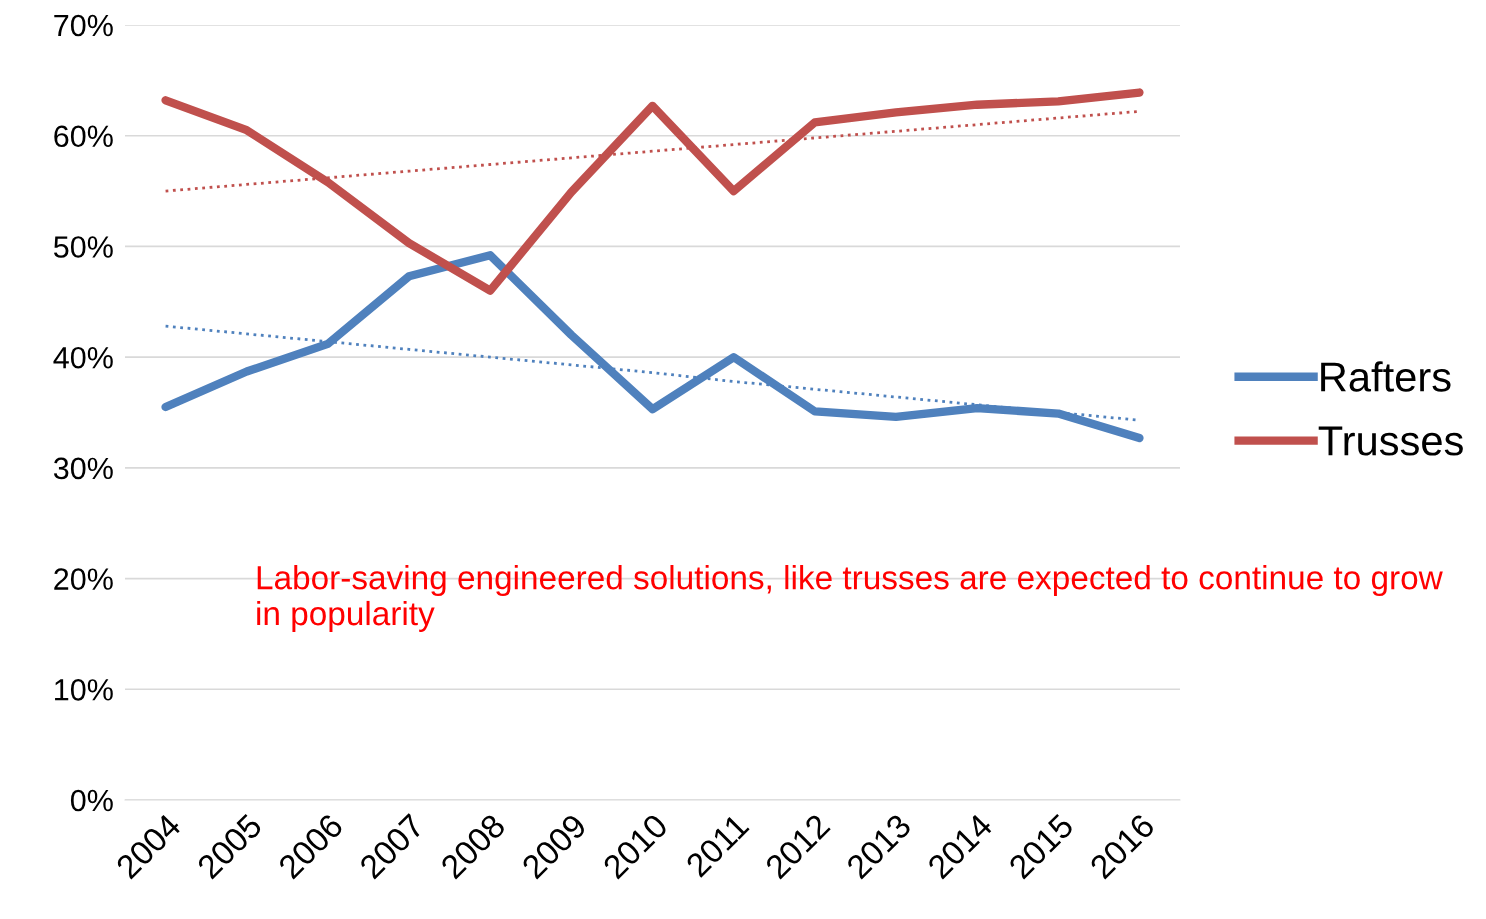 Image resolution: width=1486 pixels, height=919 pixels. I want to click on y-tick-label: 40%, so click(83, 357).